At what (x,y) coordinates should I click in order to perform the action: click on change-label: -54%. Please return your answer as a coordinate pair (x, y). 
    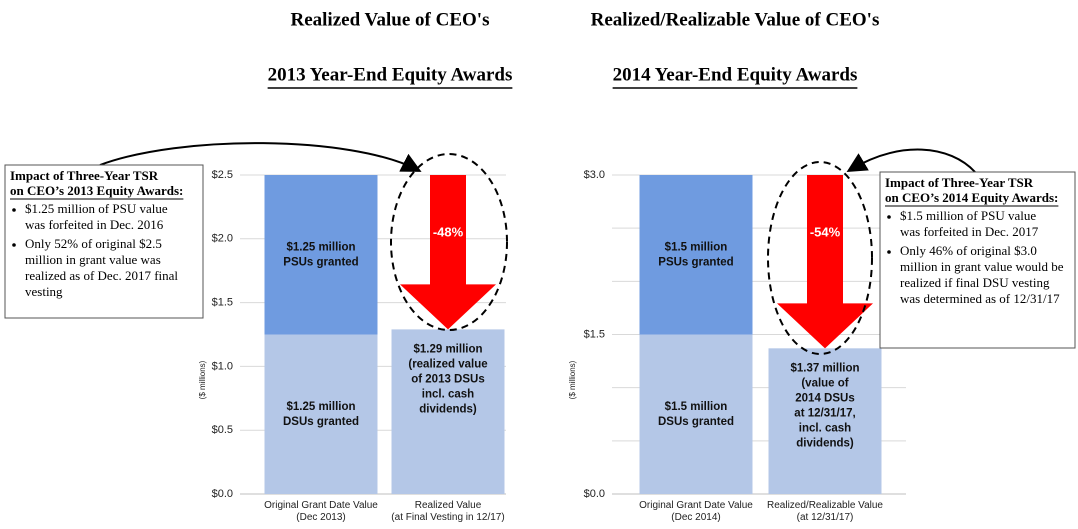
    Looking at the image, I should click on (825, 231).